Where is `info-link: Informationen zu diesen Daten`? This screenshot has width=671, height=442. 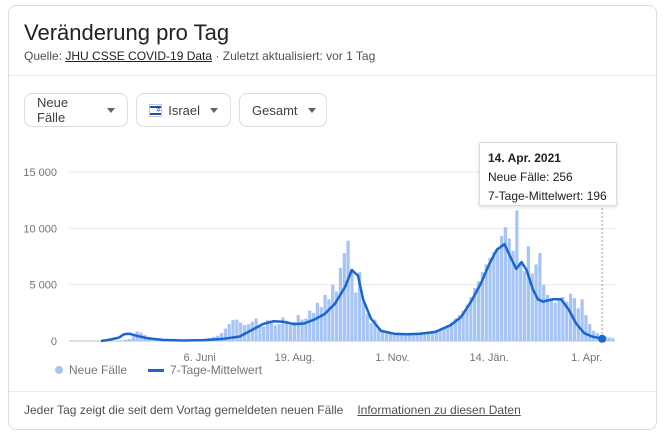
info-link: Informationen zu diesen Daten is located at coordinates (439, 410).